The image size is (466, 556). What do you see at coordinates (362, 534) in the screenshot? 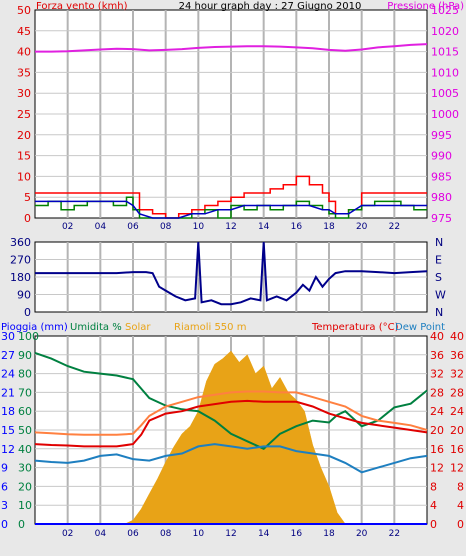
I see `x-tick-p3-20: 20` at bounding box center [362, 534].